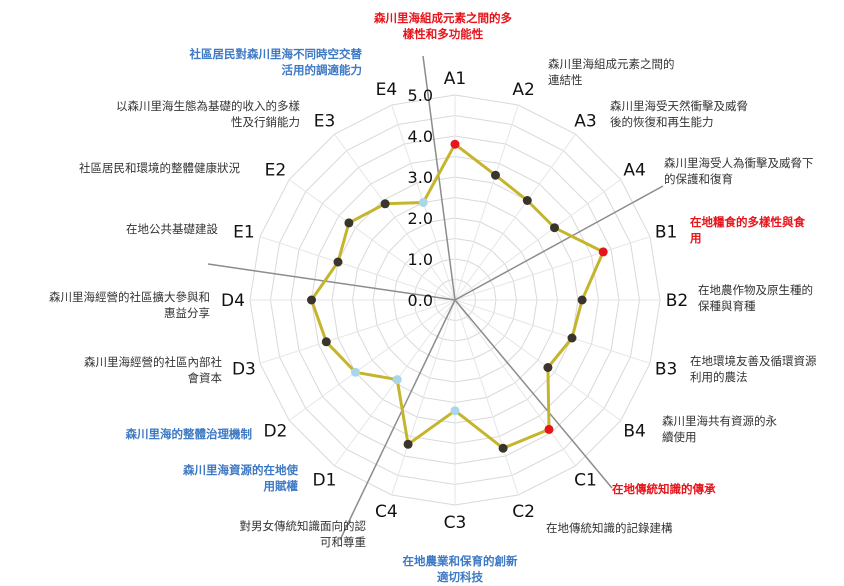  I want to click on axis-label-a2: A2, so click(523, 90).